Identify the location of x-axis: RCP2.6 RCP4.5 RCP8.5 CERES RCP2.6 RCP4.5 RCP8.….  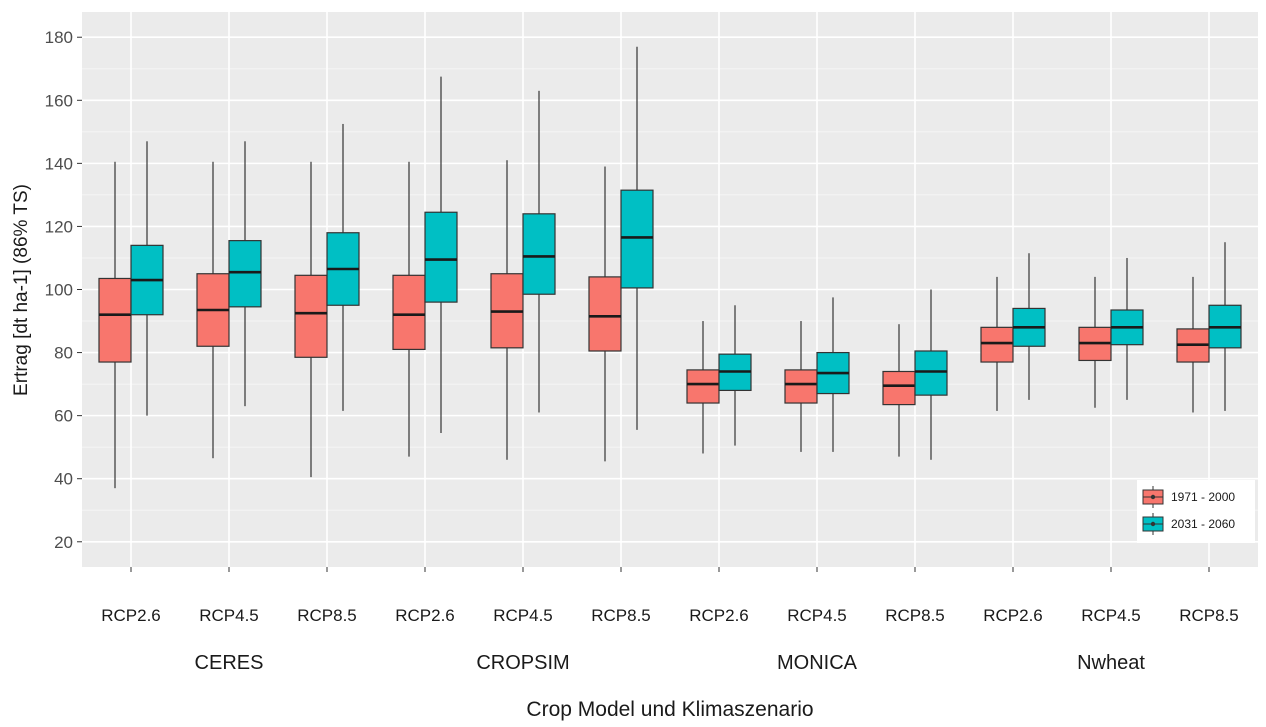
(670, 620).